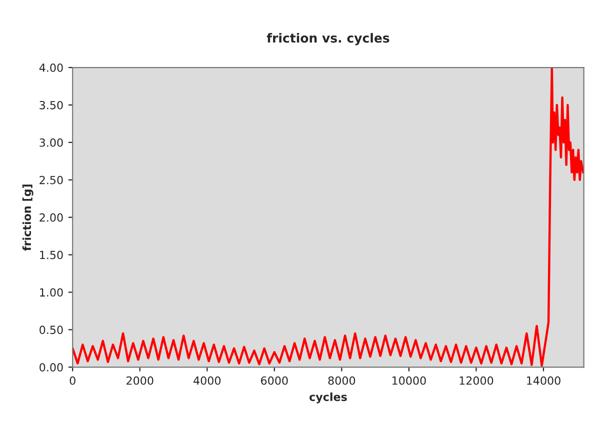  Describe the element at coordinates (543, 380) in the screenshot. I see `x-tick-label: 14000` at that location.